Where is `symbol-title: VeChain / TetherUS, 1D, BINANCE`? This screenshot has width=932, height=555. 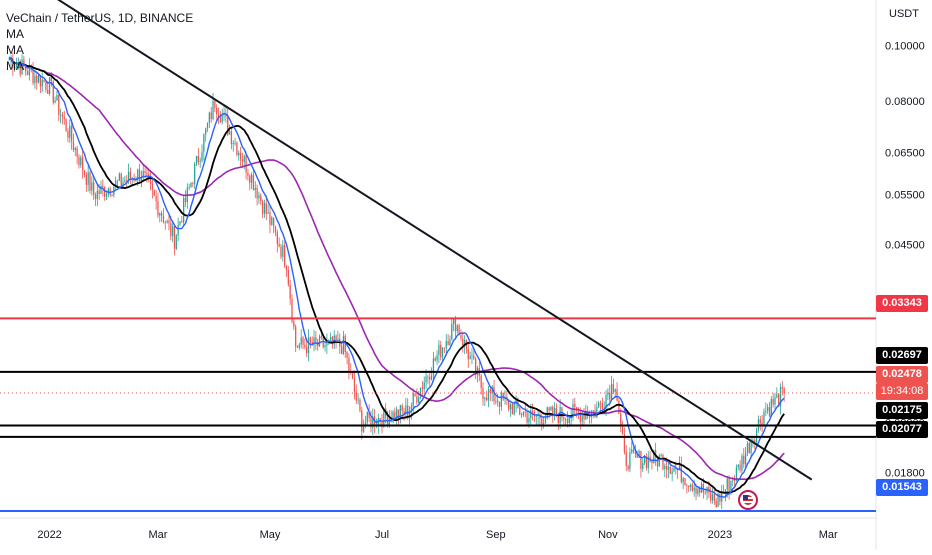 symbol-title: VeChain / TetherUS, 1D, BINANCE is located at coordinates (100, 18).